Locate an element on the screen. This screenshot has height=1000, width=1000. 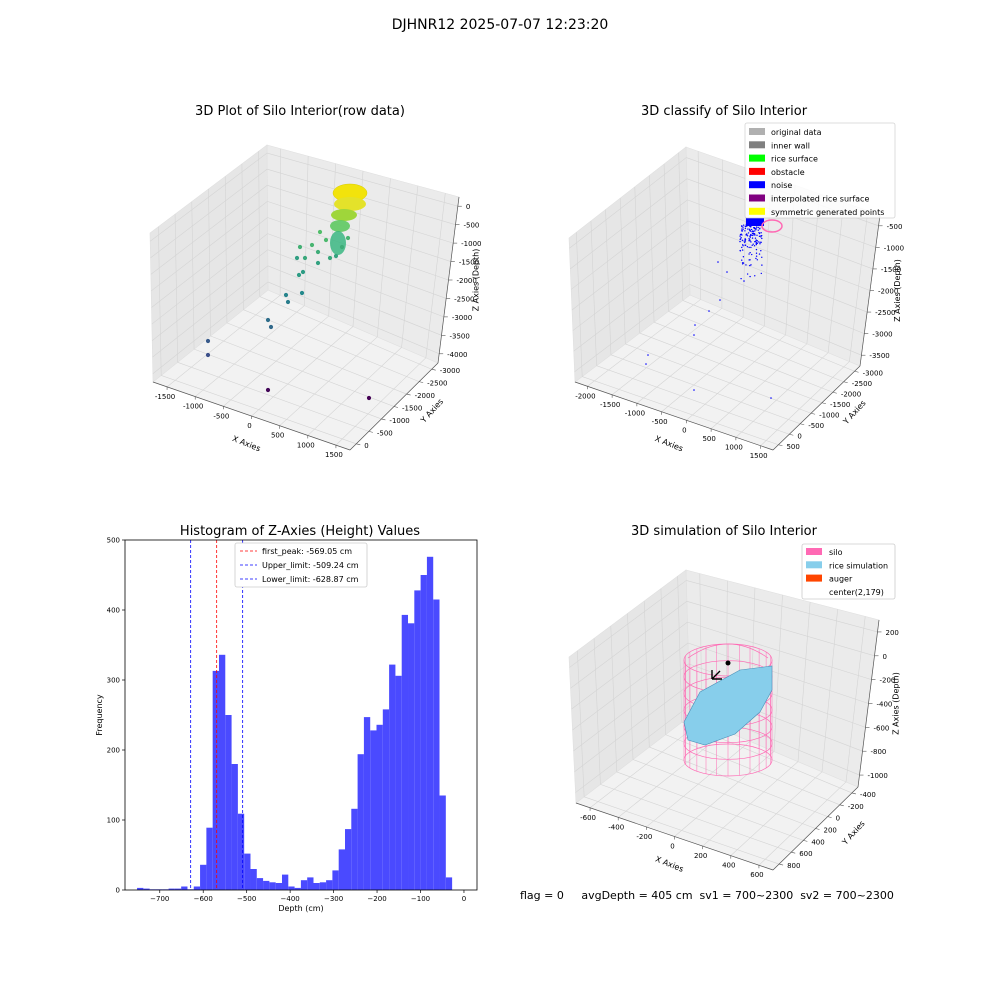
plot-title-classify: 3D classify of Silo Interior is located at coordinates (724, 111).